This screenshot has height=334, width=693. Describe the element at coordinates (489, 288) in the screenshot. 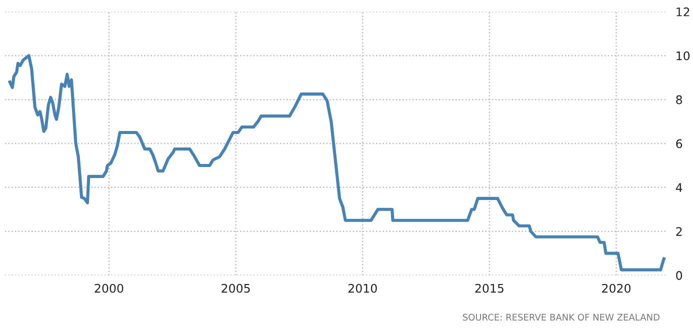

I see `x-tick-label: 2015` at that location.